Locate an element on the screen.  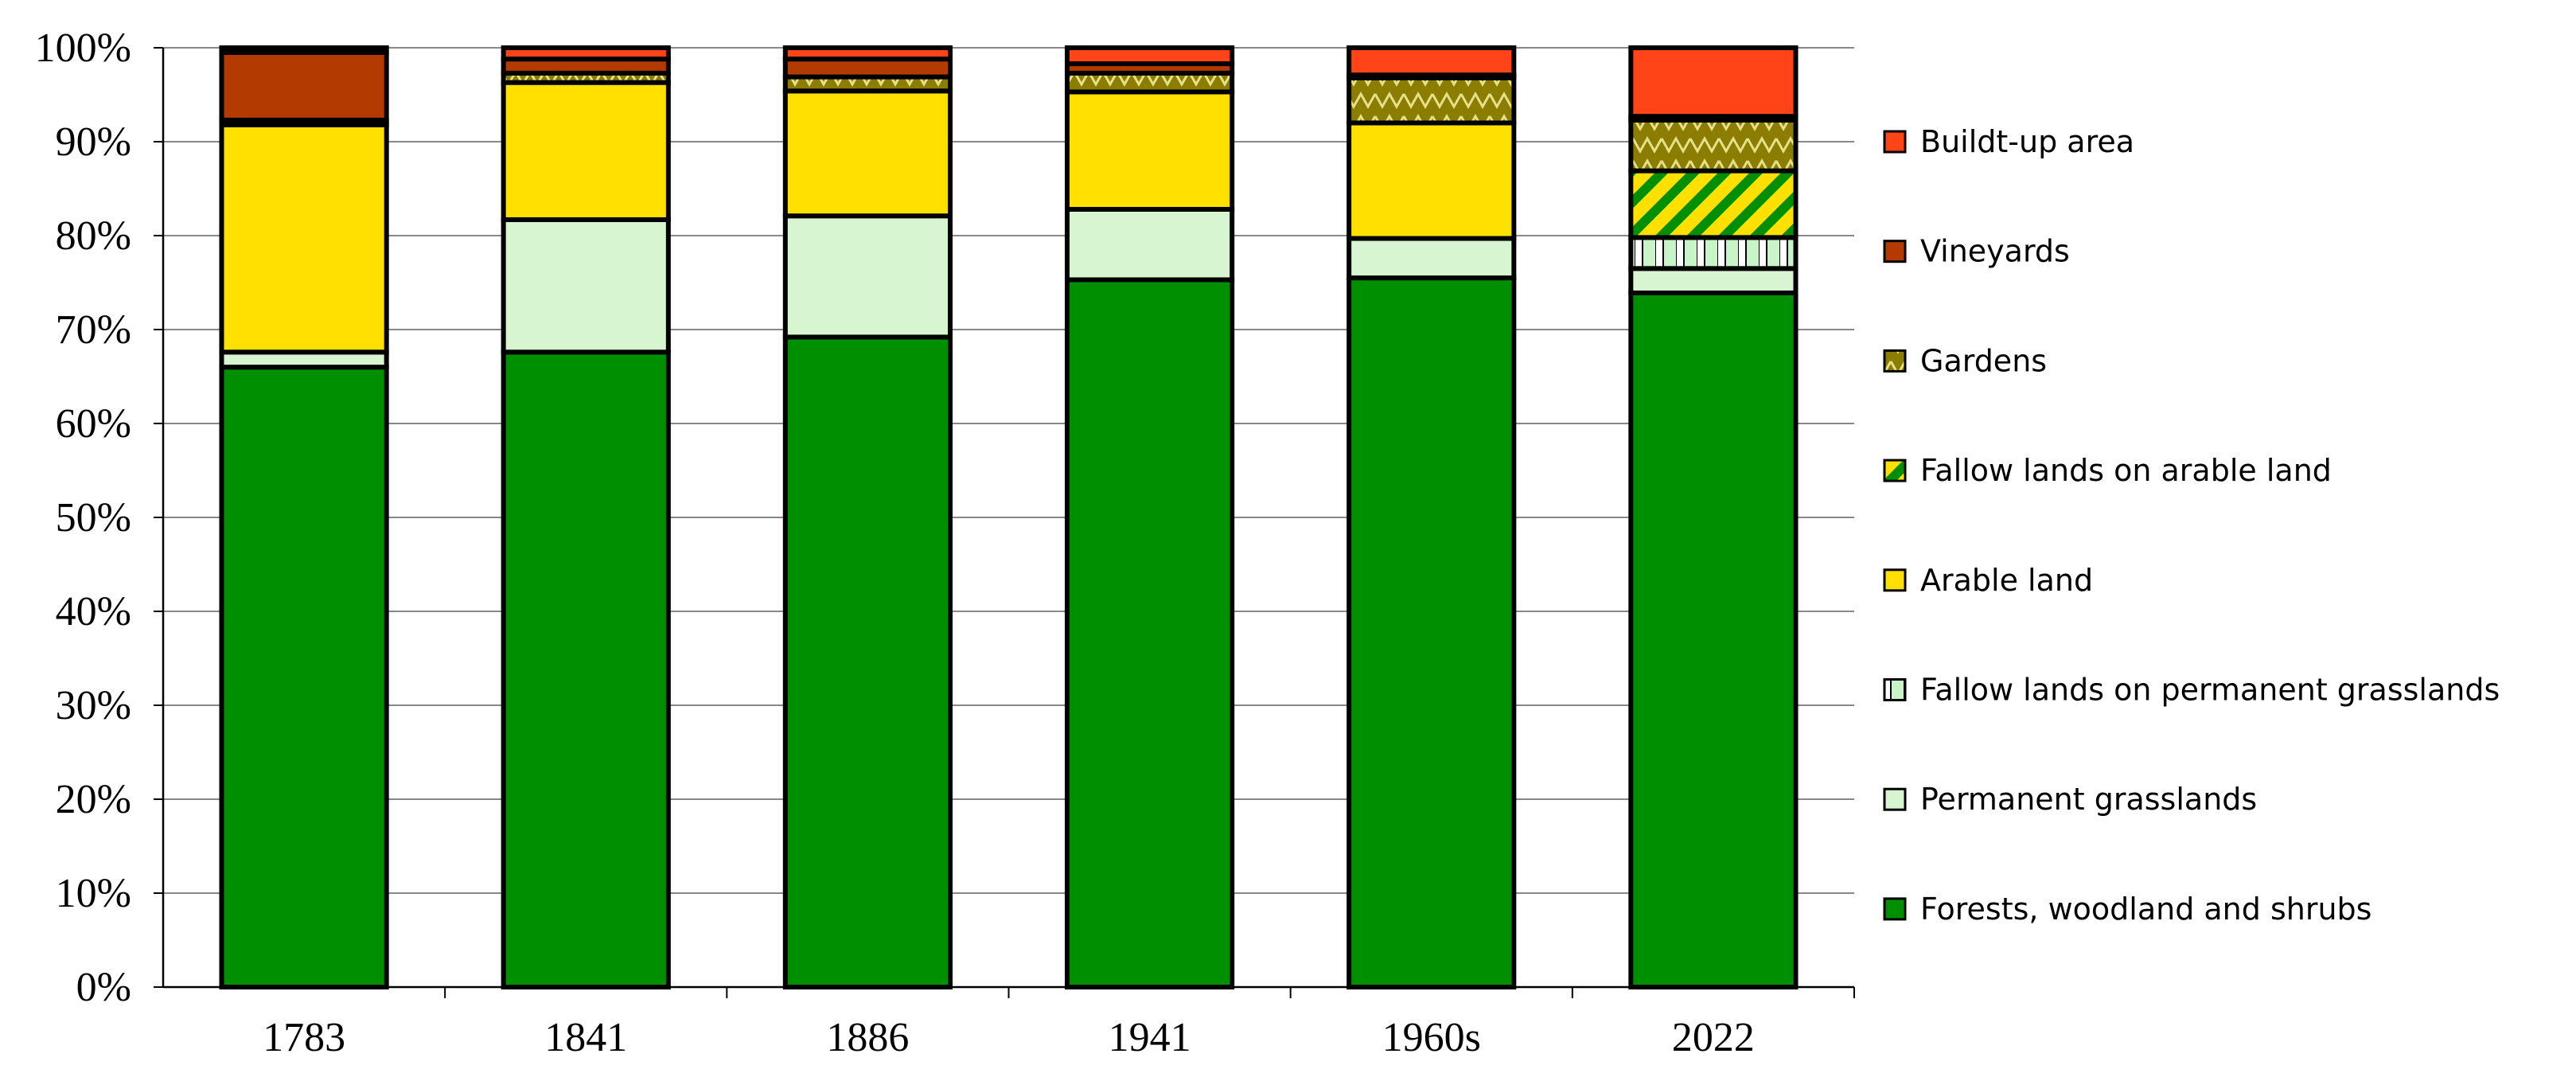
legend-item: Fallow lands on arable land is located at coordinates (2107, 470).